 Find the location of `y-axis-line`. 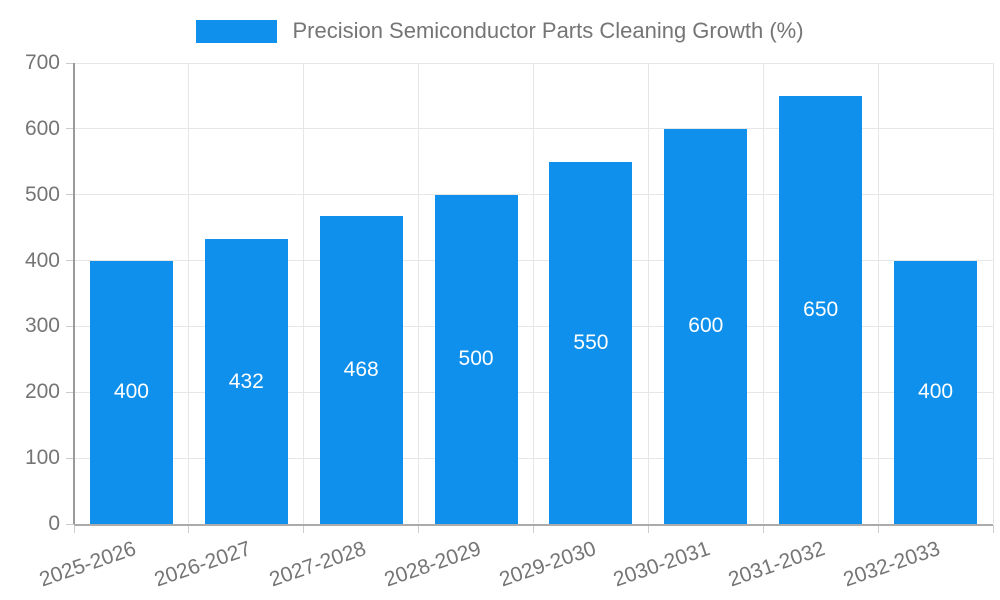

y-axis-line is located at coordinates (74, 293).